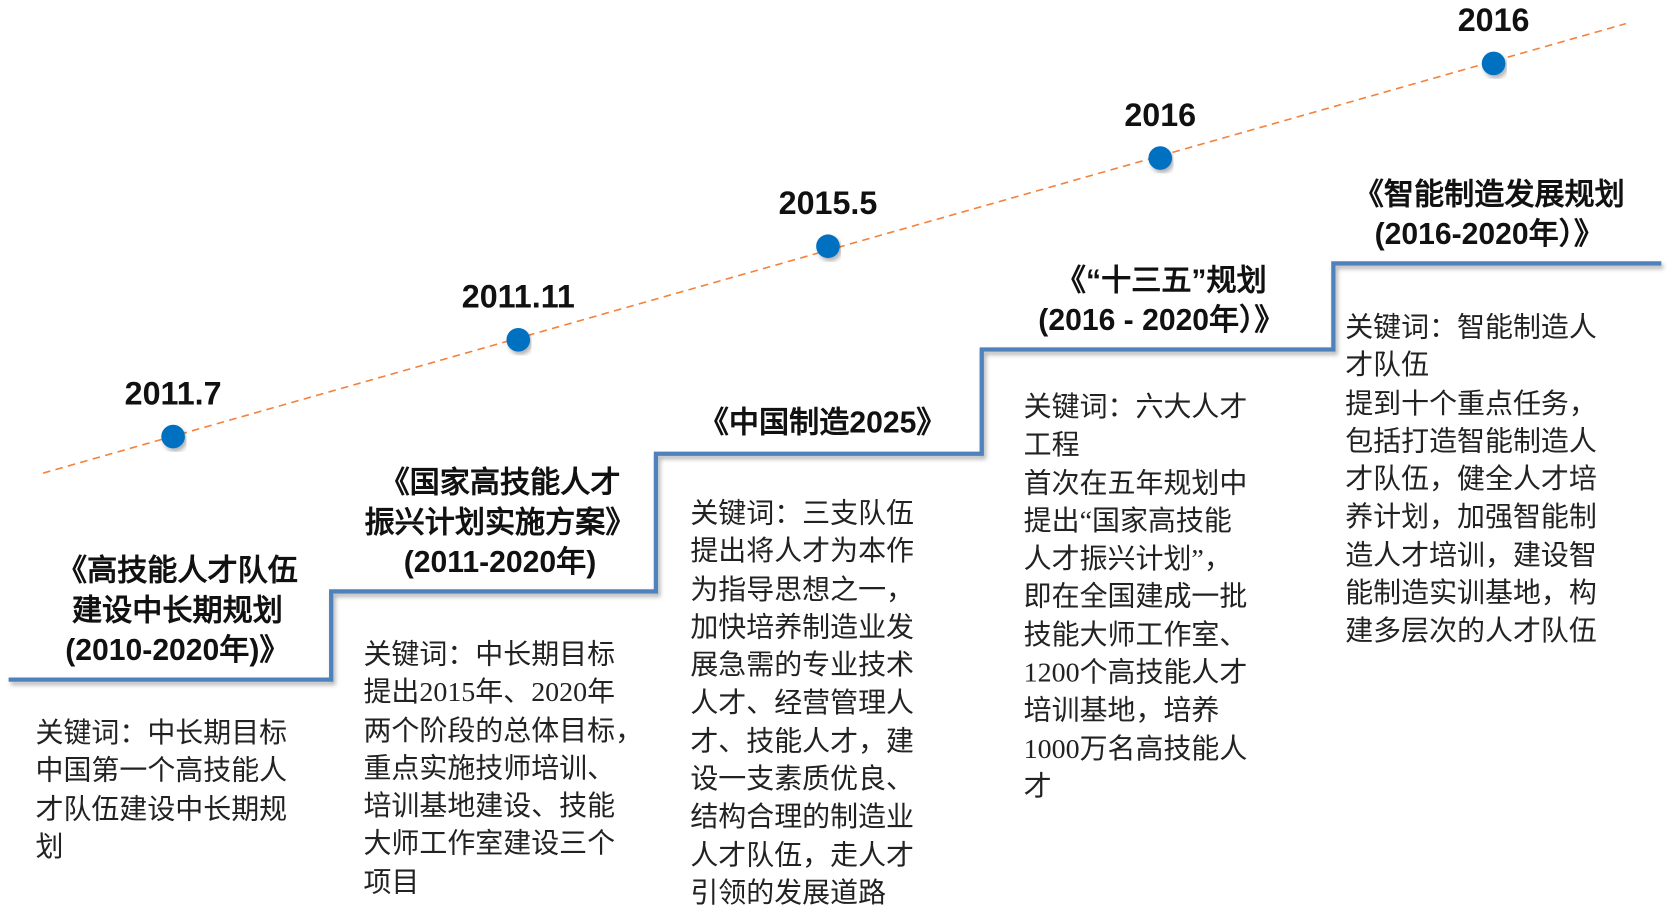 This screenshot has width=1672, height=919. I want to click on title-line: 《国家高技能人才, so click(500, 482).